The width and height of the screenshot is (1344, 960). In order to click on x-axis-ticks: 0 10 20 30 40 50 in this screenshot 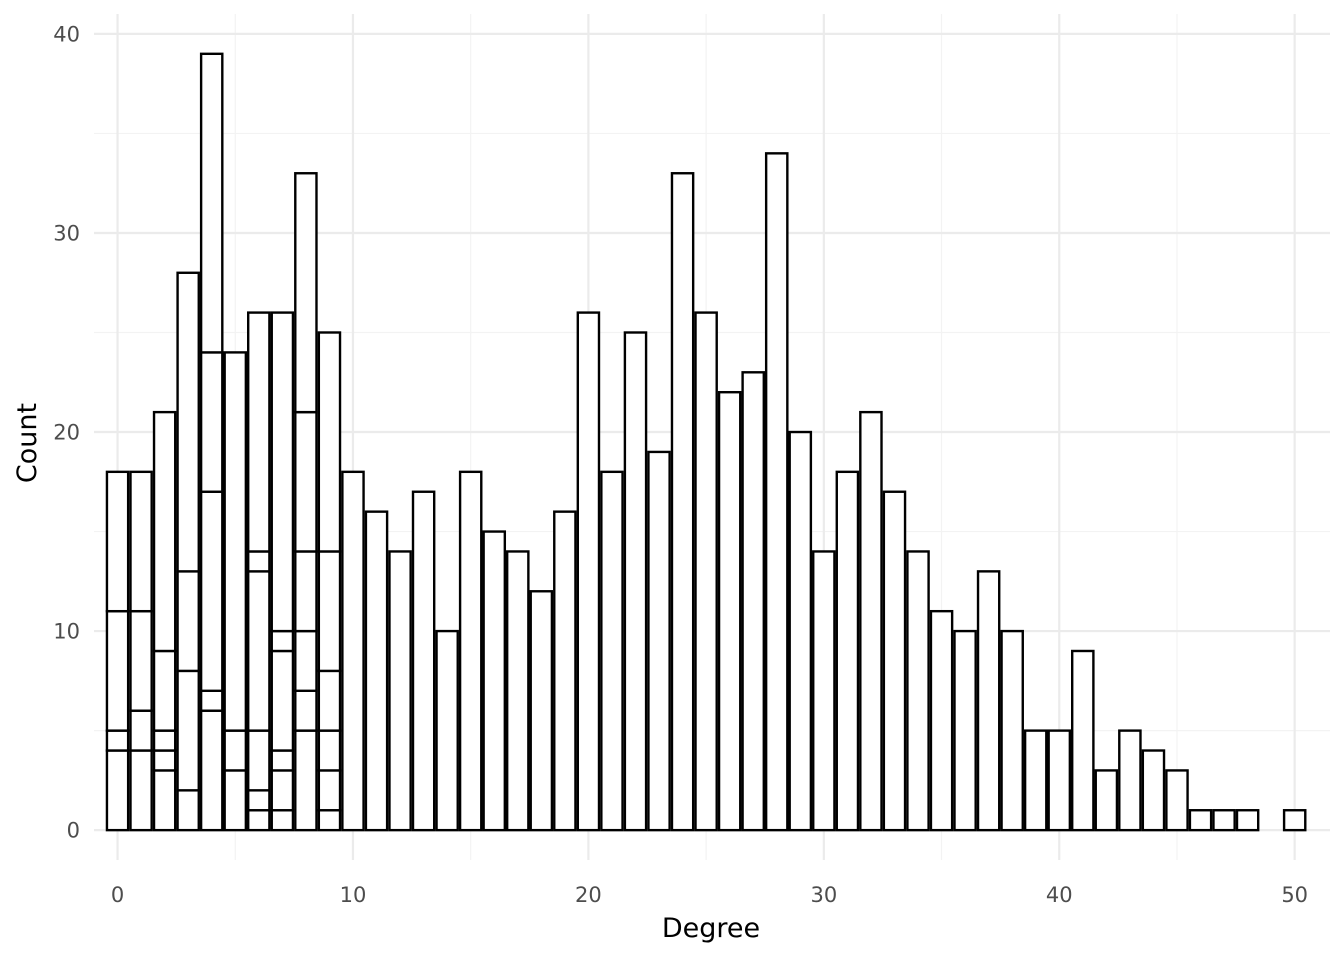, I will do `click(709, 895)`.